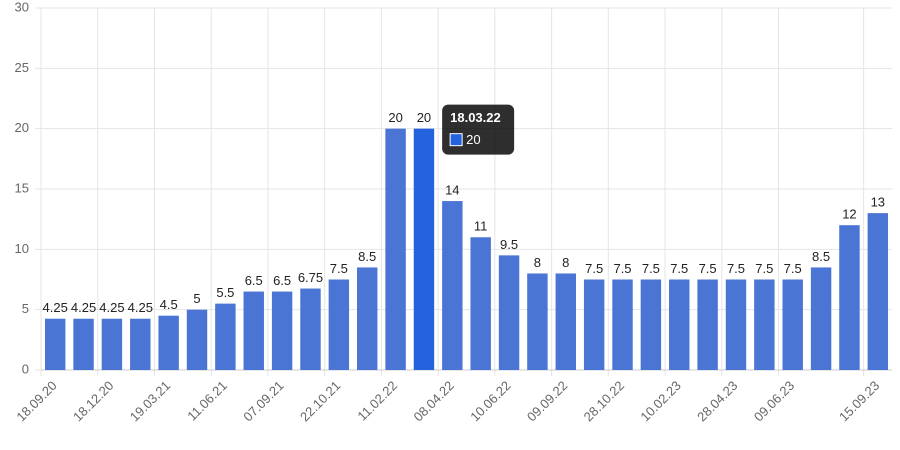  What do you see at coordinates (207, 401) in the screenshot?
I see `x-tick-label: 11.06.21` at bounding box center [207, 401].